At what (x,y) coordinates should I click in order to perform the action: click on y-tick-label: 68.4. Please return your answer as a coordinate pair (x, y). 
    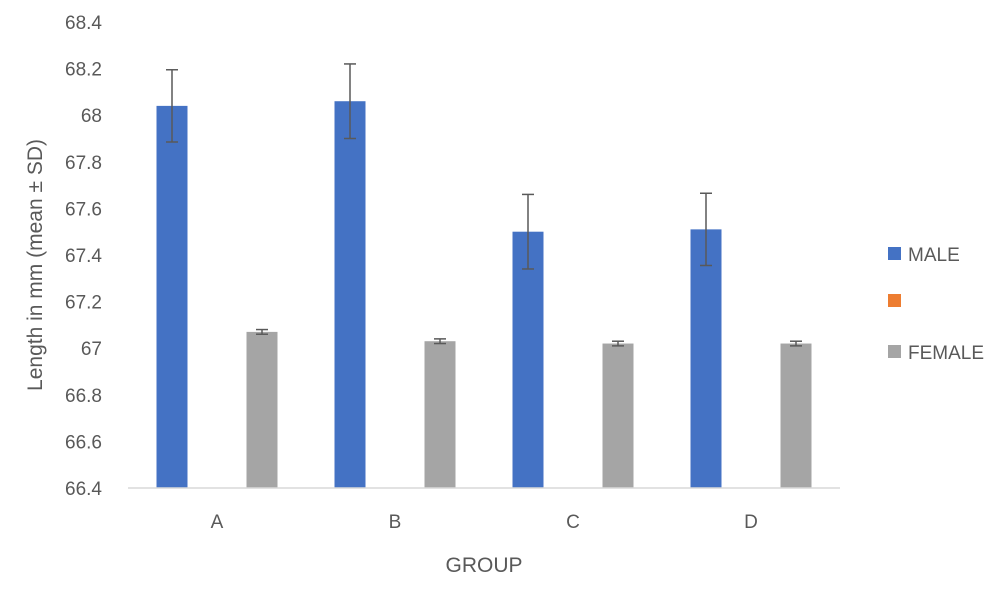
    Looking at the image, I should click on (83, 23).